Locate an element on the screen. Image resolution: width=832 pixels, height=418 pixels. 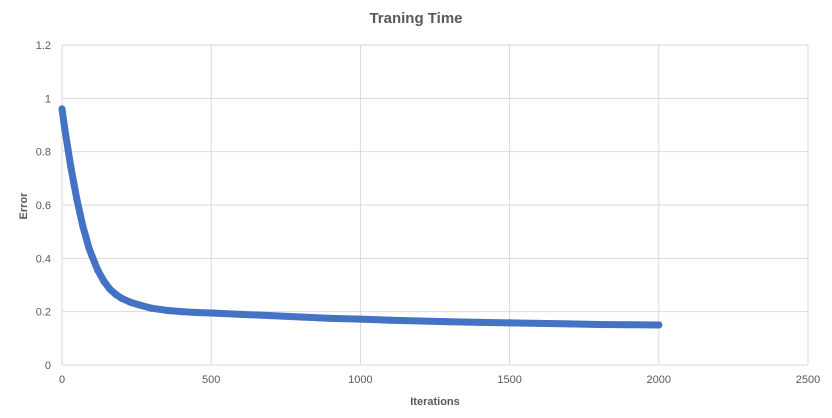
x-axis-title: Iterations is located at coordinates (435, 402).